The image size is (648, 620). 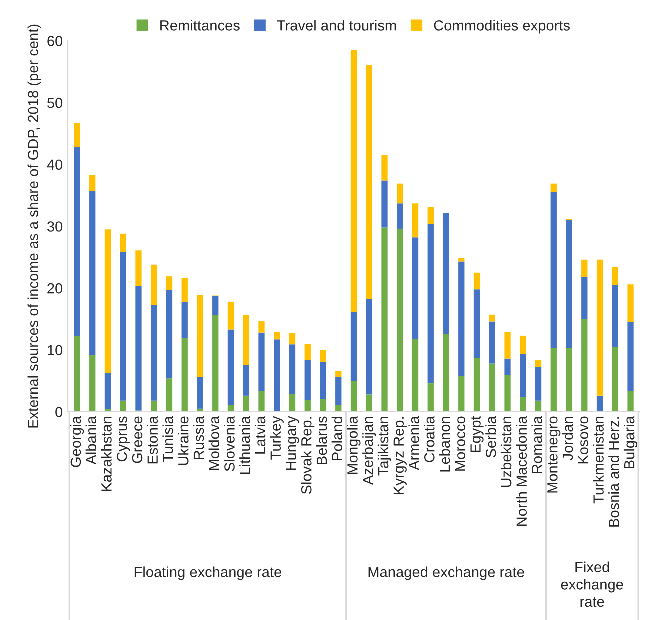 What do you see at coordinates (137, 440) in the screenshot?
I see `x-tick-label: Greece` at bounding box center [137, 440].